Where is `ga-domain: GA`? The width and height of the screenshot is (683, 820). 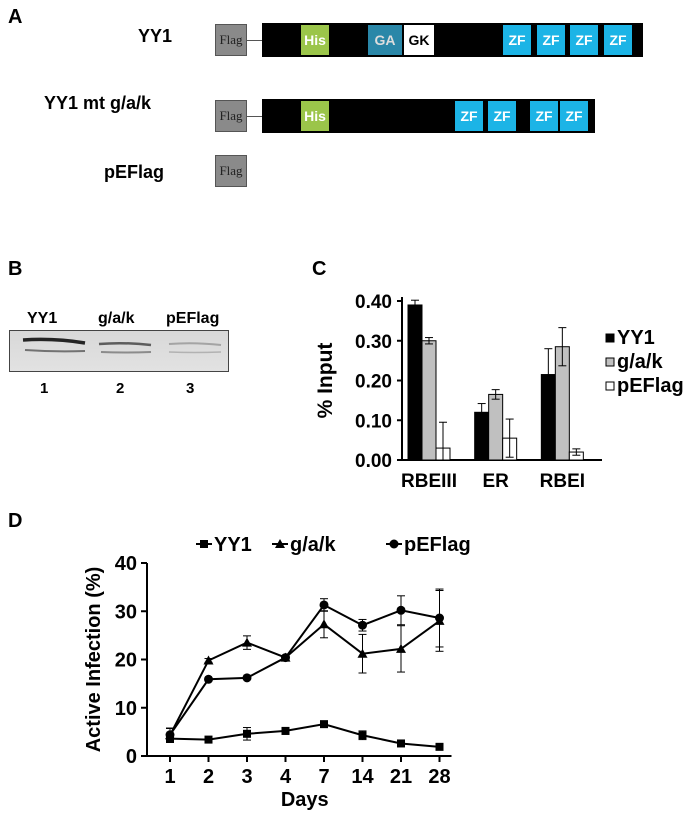
ga-domain: GA is located at coordinates (385, 40).